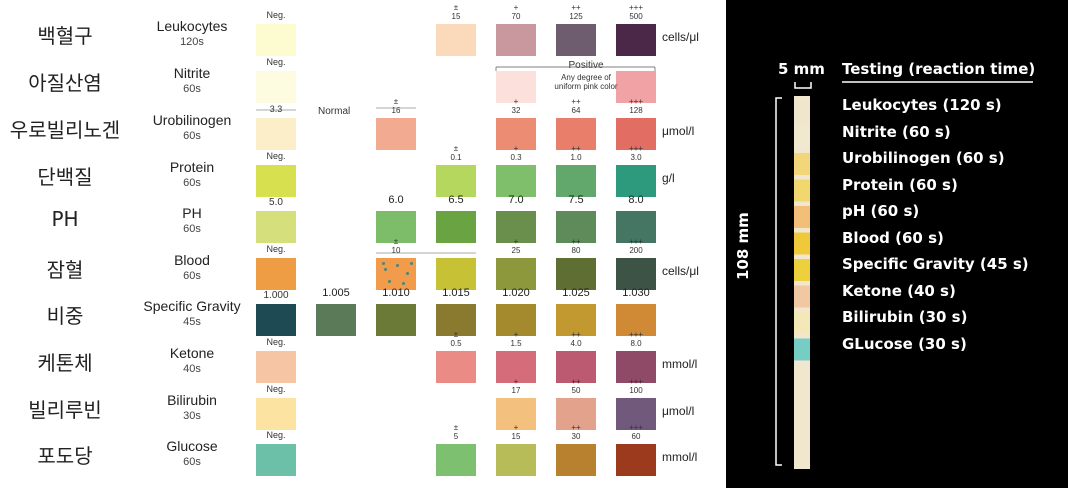 The width and height of the screenshot is (1068, 488). What do you see at coordinates (635, 106) in the screenshot?
I see `swatch-value-label: +++ 128` at bounding box center [635, 106].